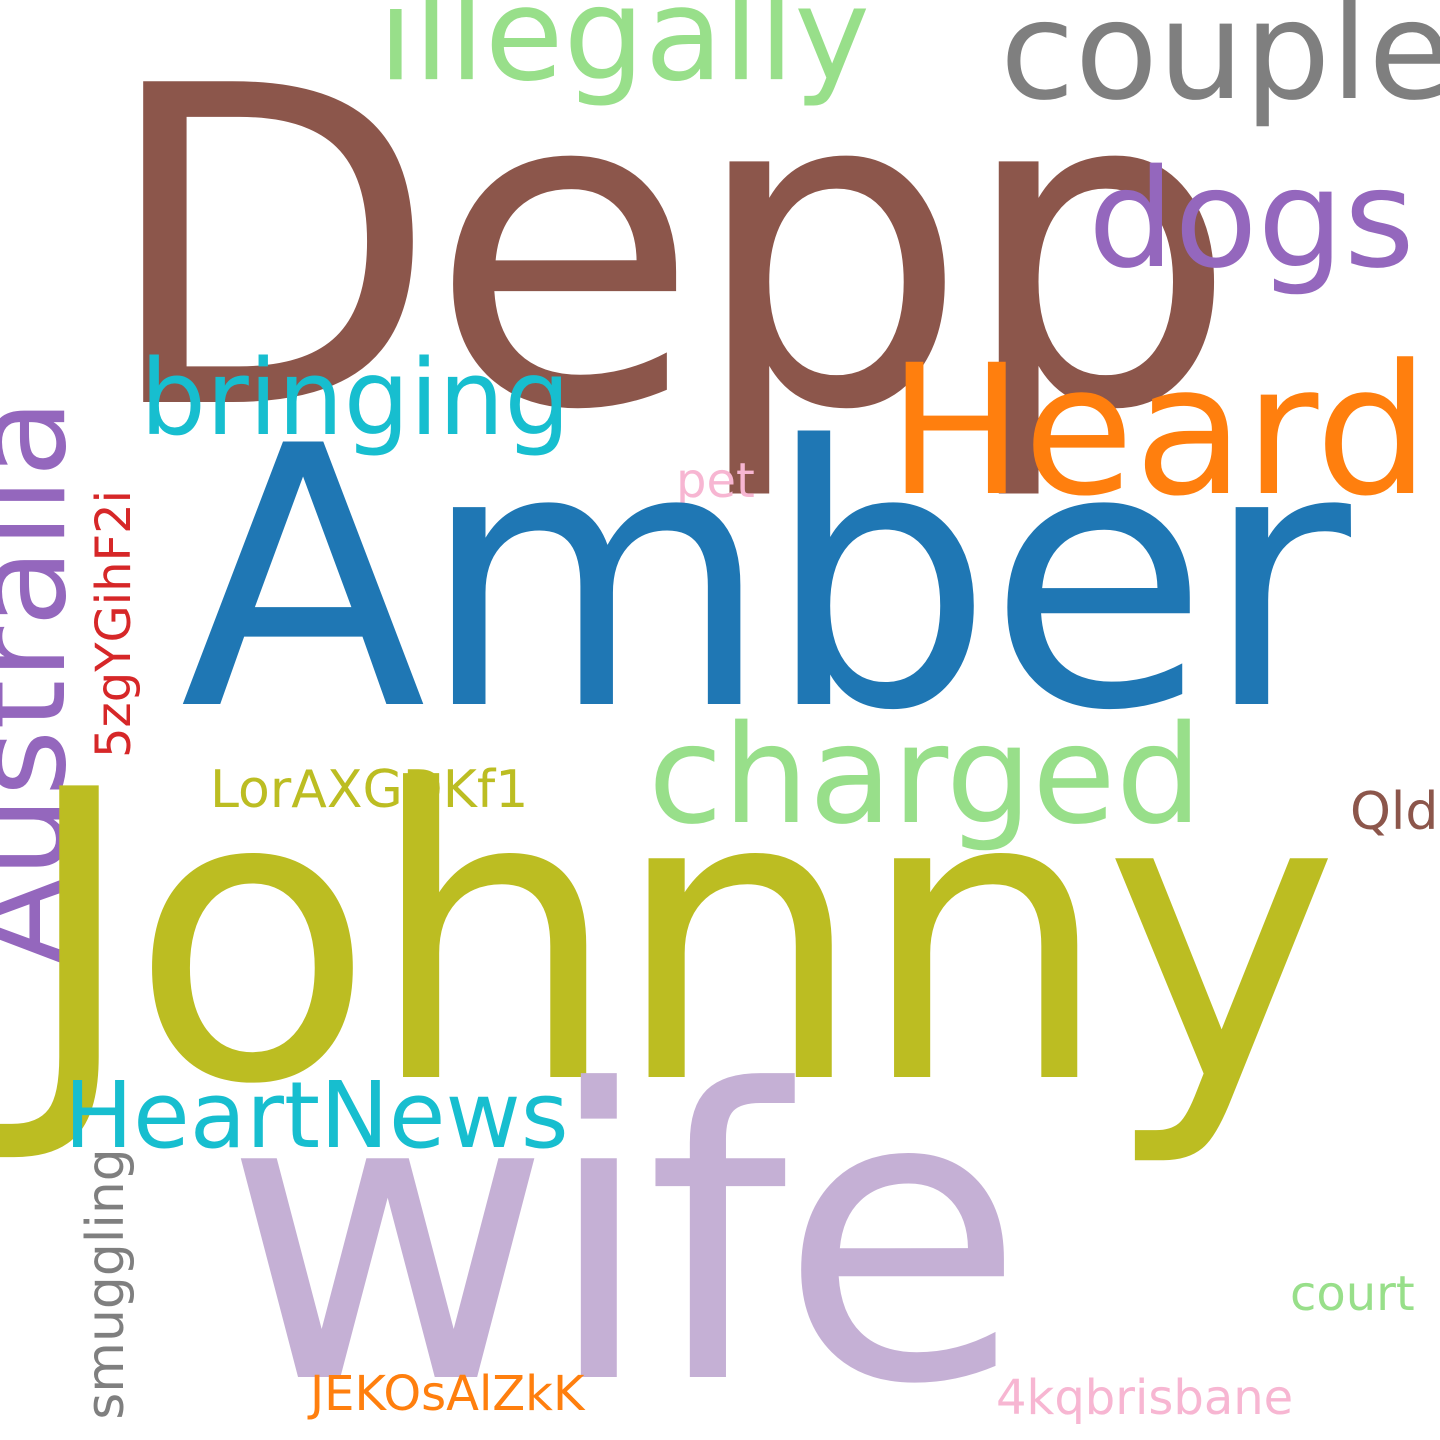  I want to click on word-qld: Qld, so click(1394, 812).